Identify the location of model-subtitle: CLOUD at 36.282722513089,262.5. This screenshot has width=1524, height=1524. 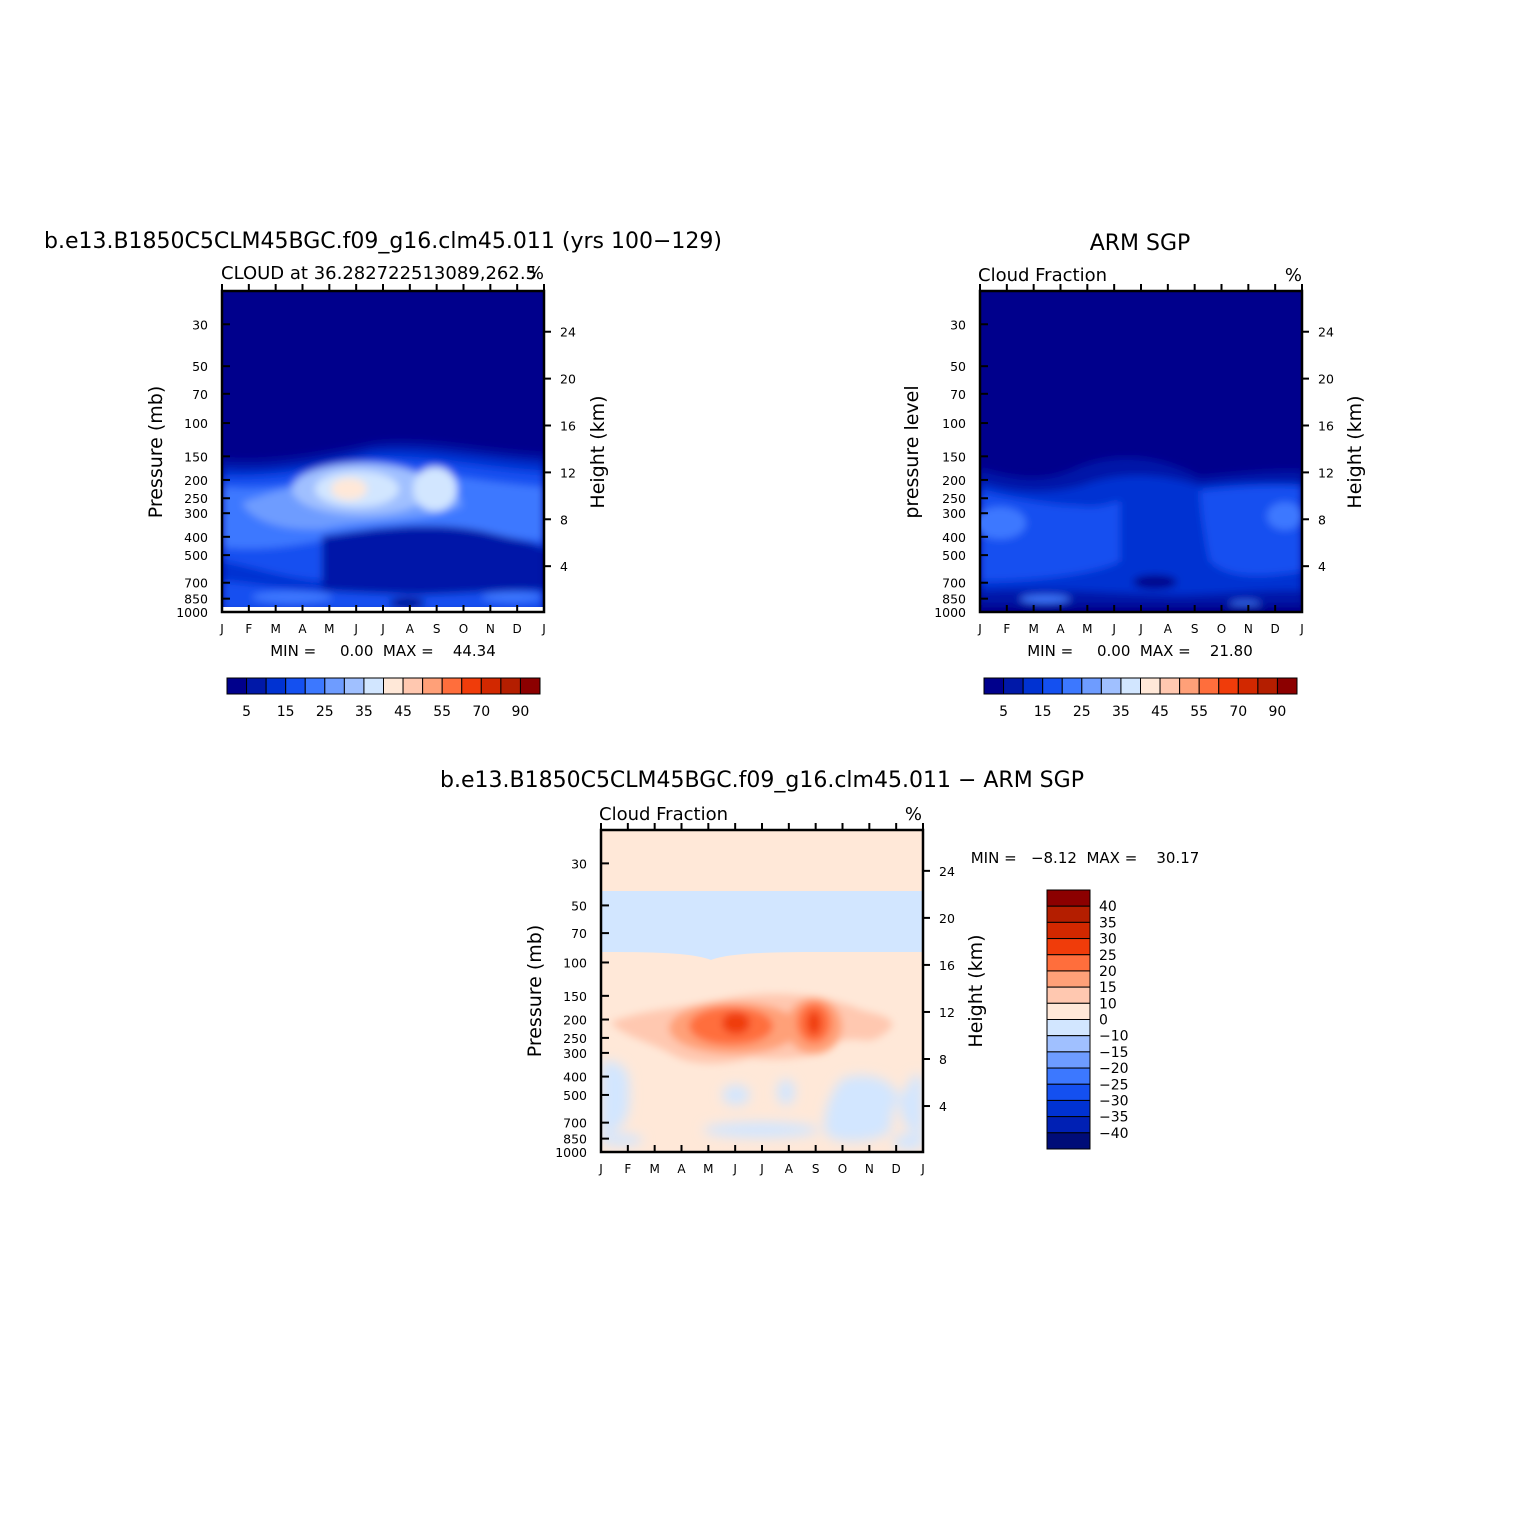
(379, 273).